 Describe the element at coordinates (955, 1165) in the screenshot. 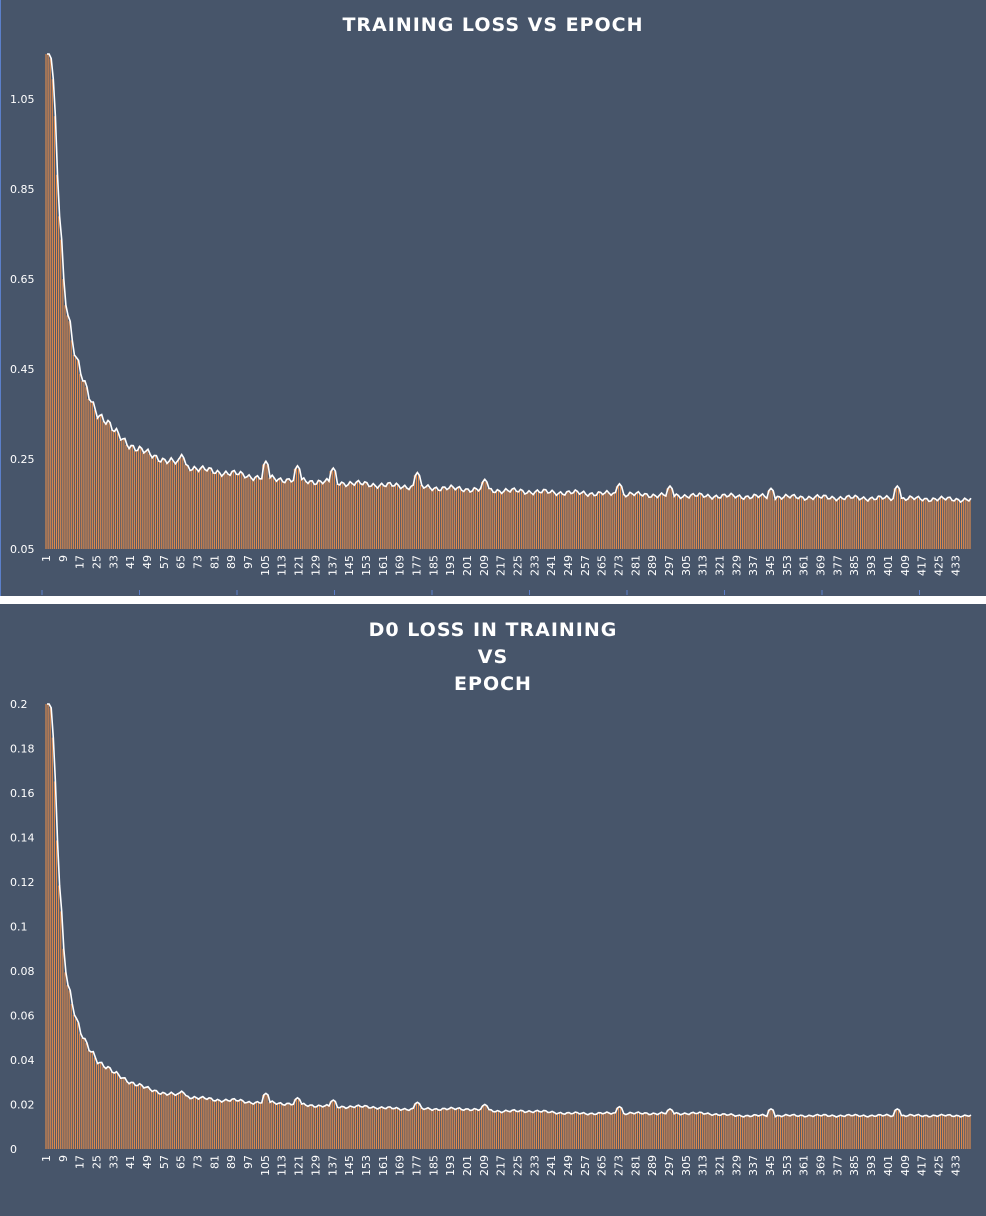

I see `d0-loss-xtick-label: 433` at that location.